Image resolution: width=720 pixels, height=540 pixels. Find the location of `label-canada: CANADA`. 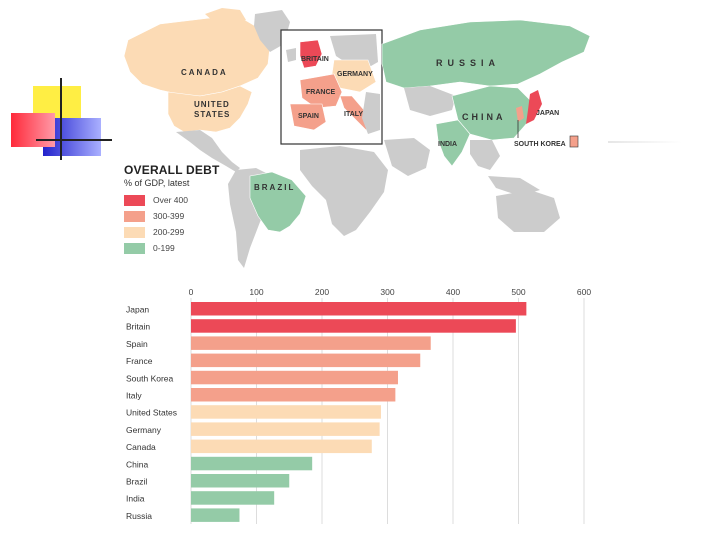

label-canada: CANADA is located at coordinates (204, 72).